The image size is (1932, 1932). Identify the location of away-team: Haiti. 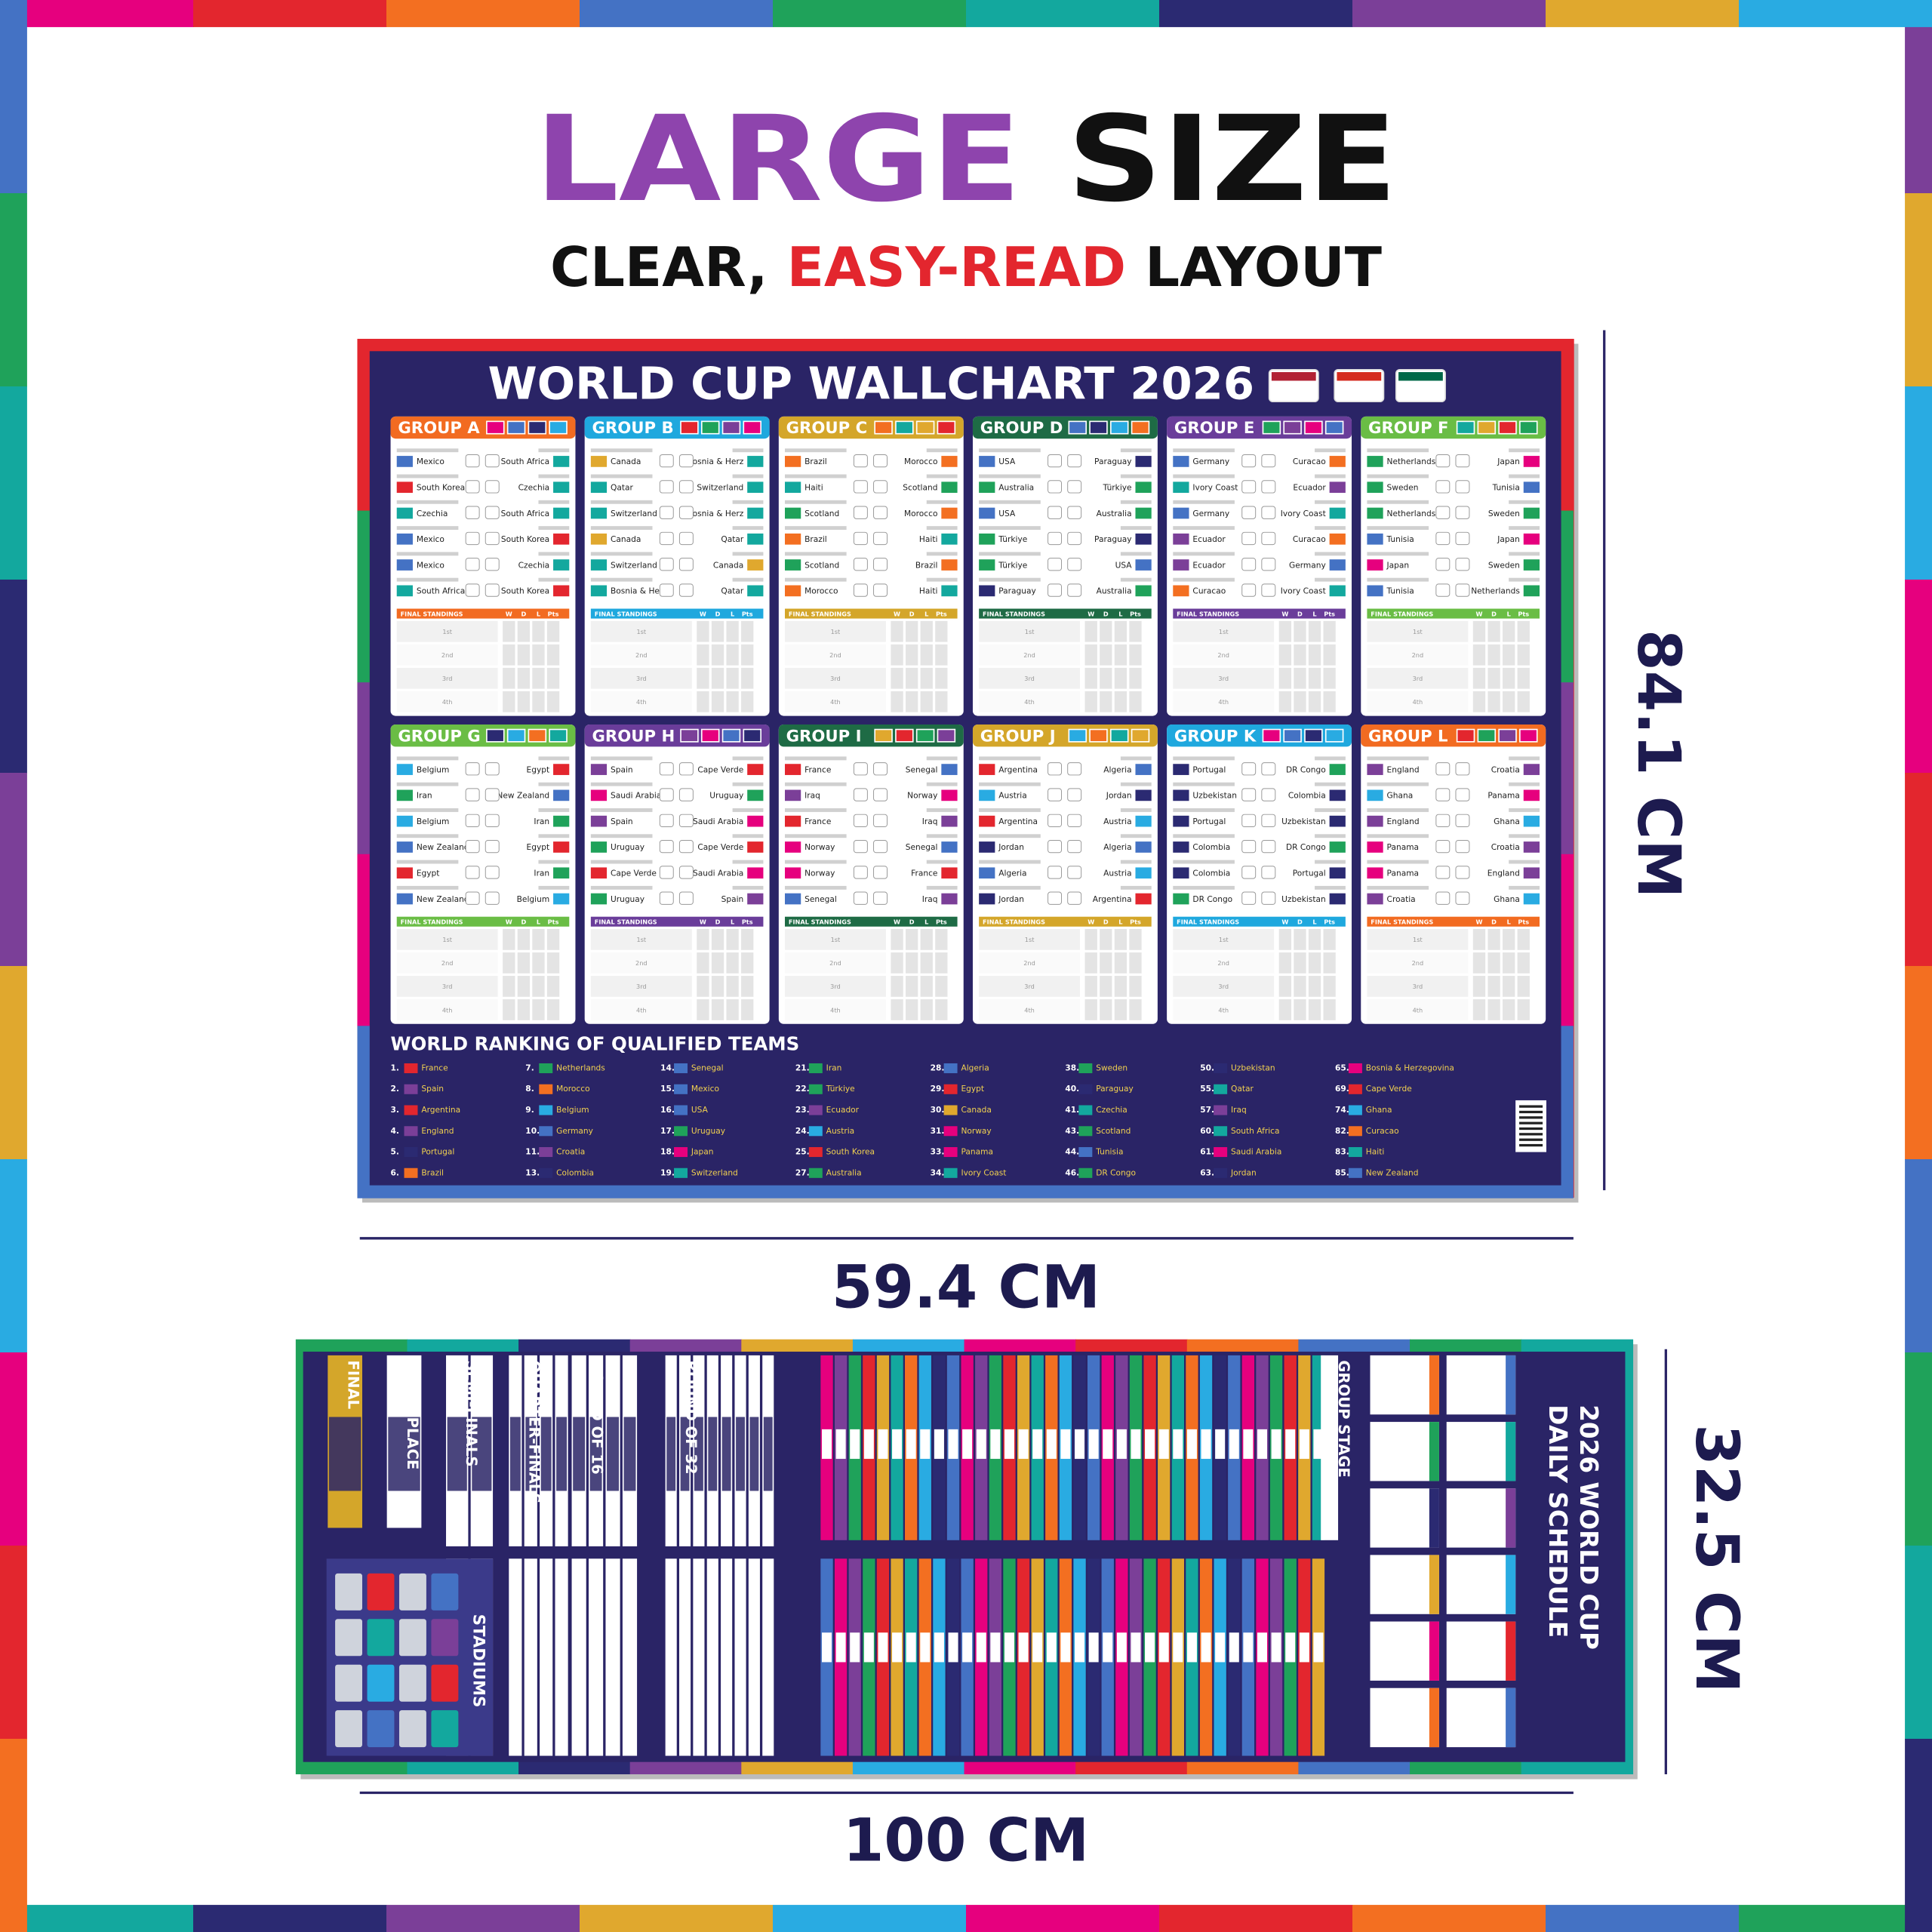
(928, 591).